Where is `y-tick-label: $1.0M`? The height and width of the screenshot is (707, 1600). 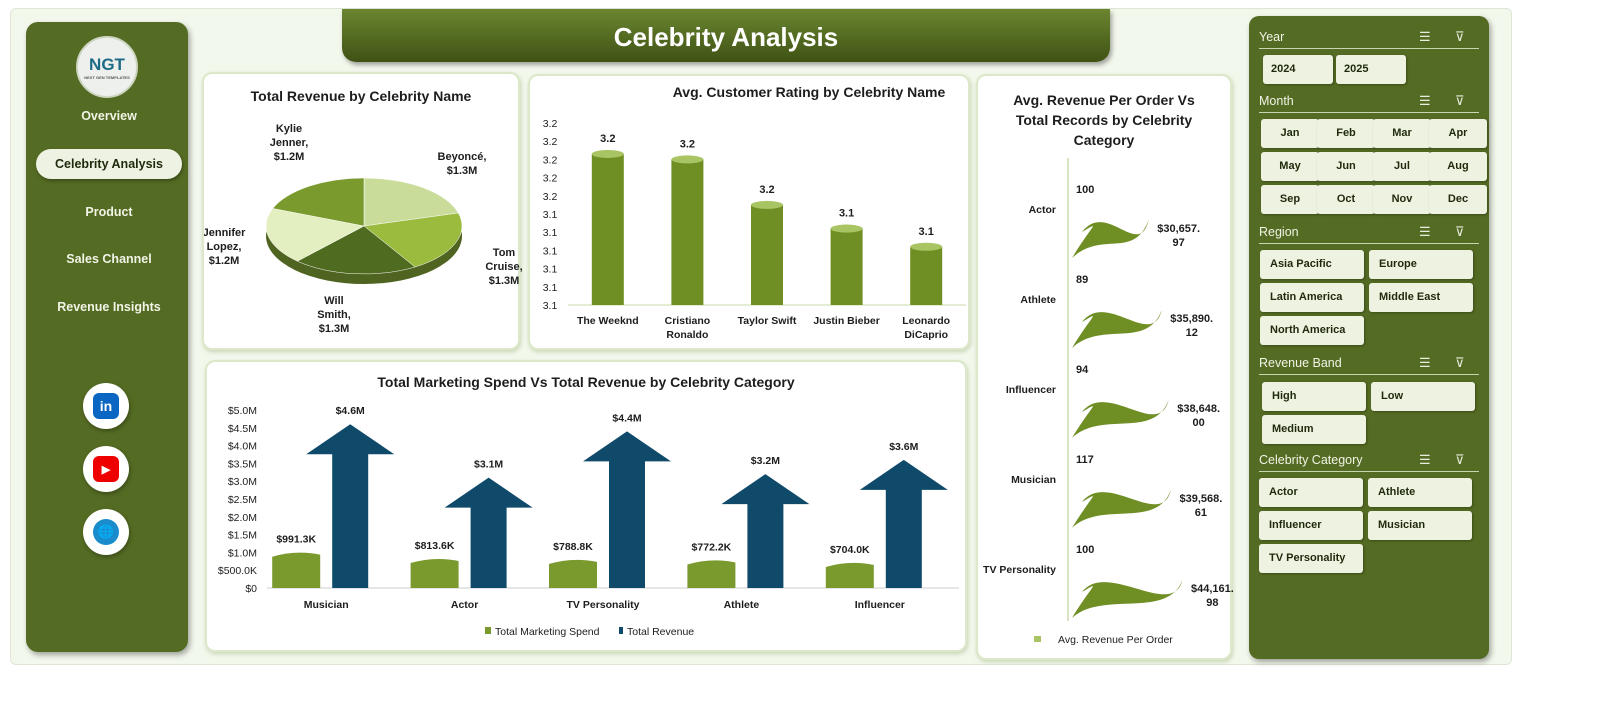 y-tick-label: $1.0M is located at coordinates (242, 553).